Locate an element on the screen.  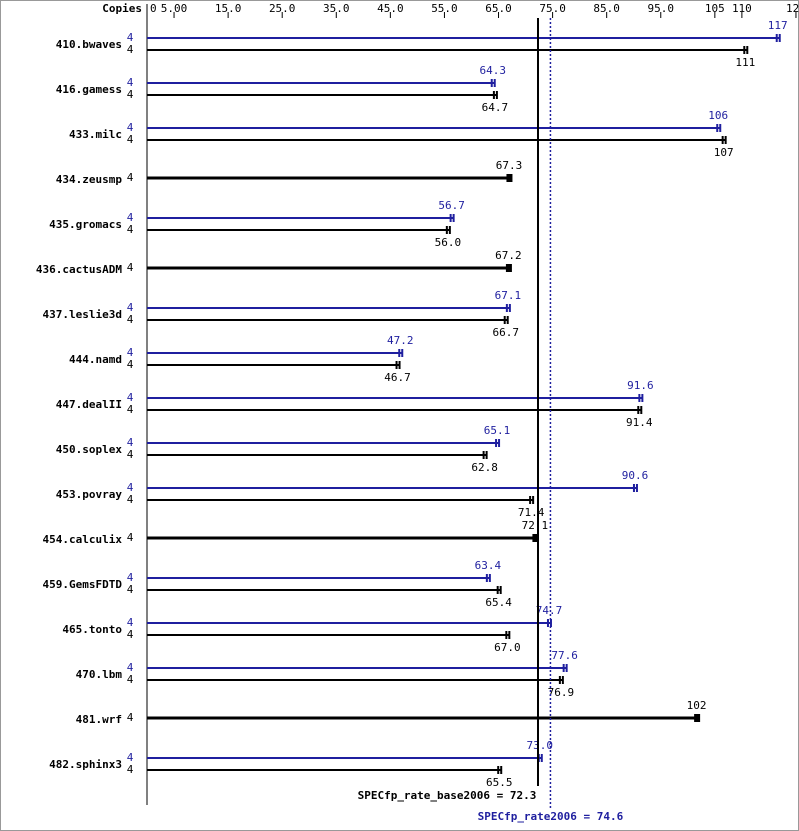
benchmark-name: 437.leslie3d is located at coordinates (82, 314).